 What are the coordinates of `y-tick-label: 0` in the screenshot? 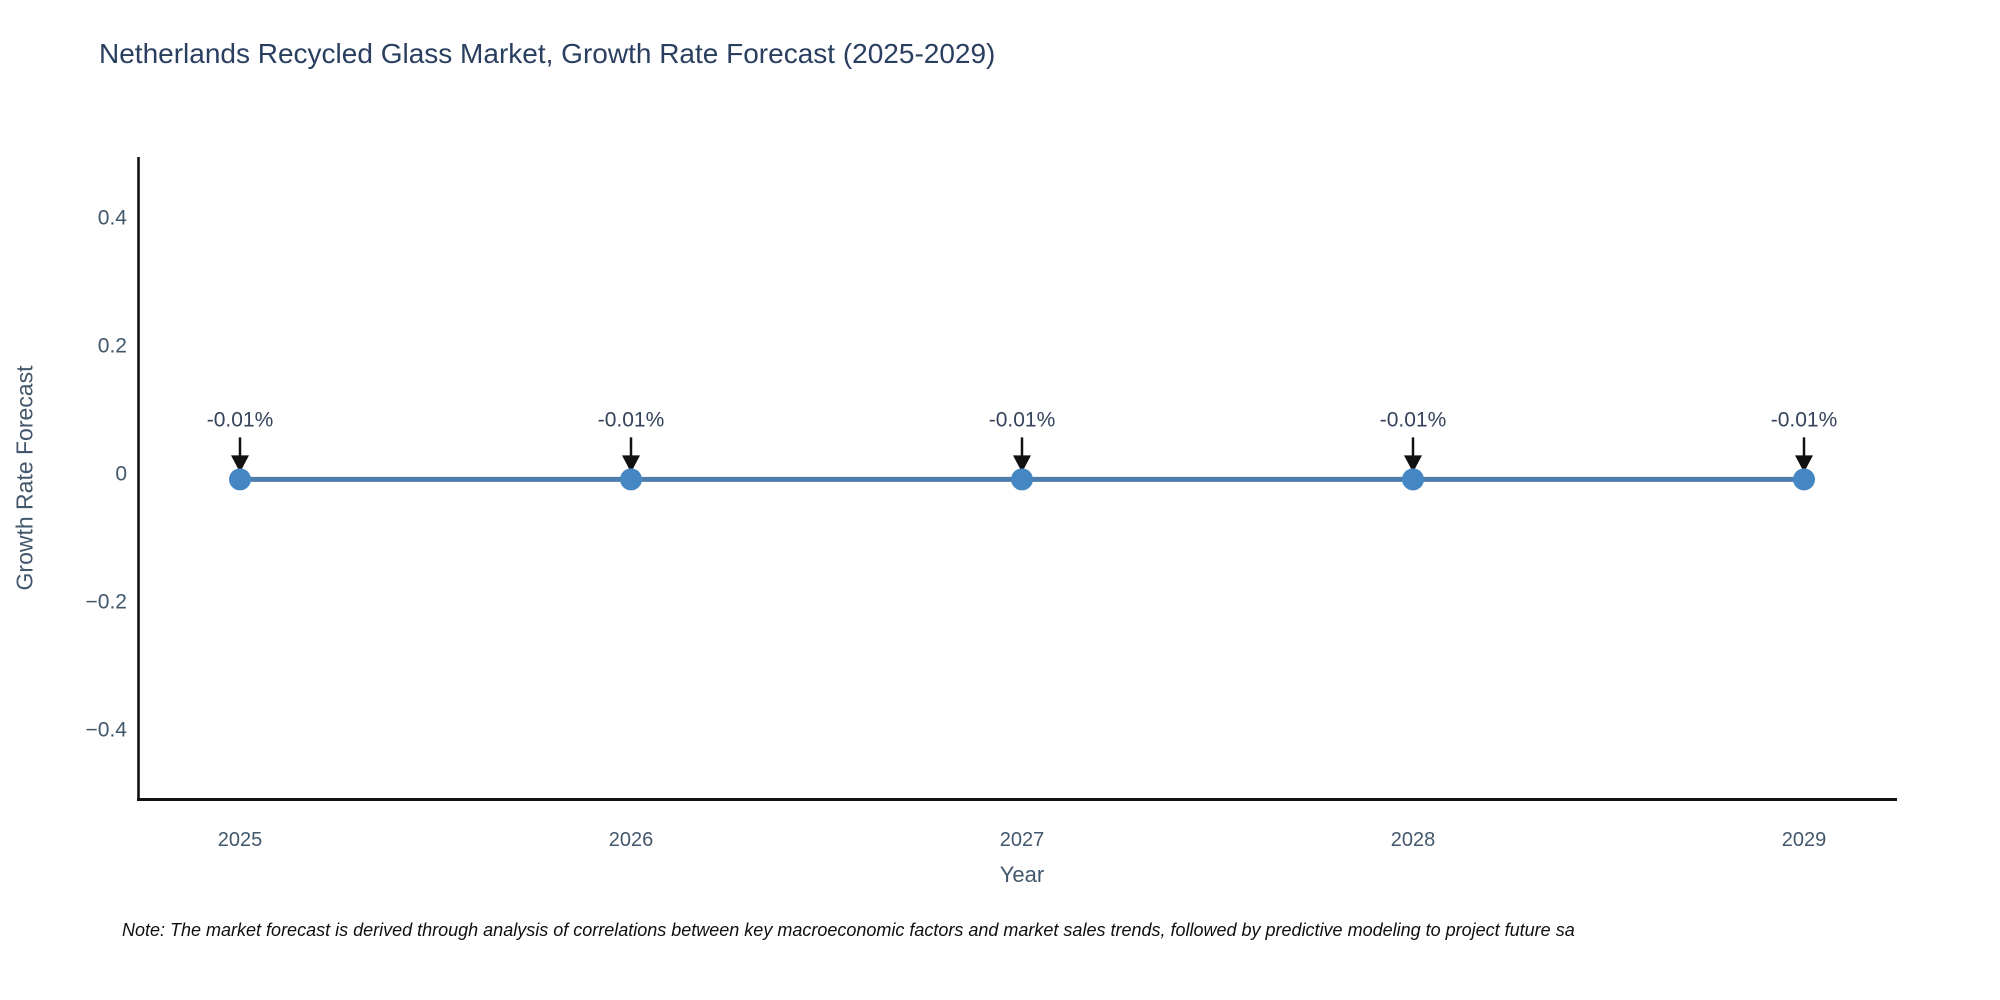 It's located at (121, 473).